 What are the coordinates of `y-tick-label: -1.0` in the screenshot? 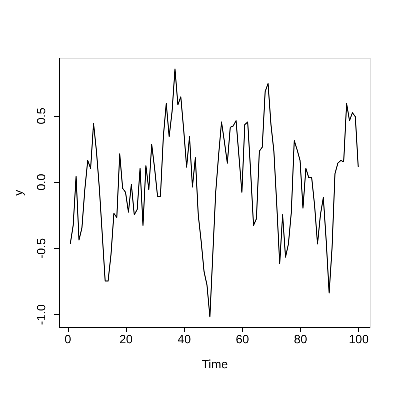 It's located at (41, 315).